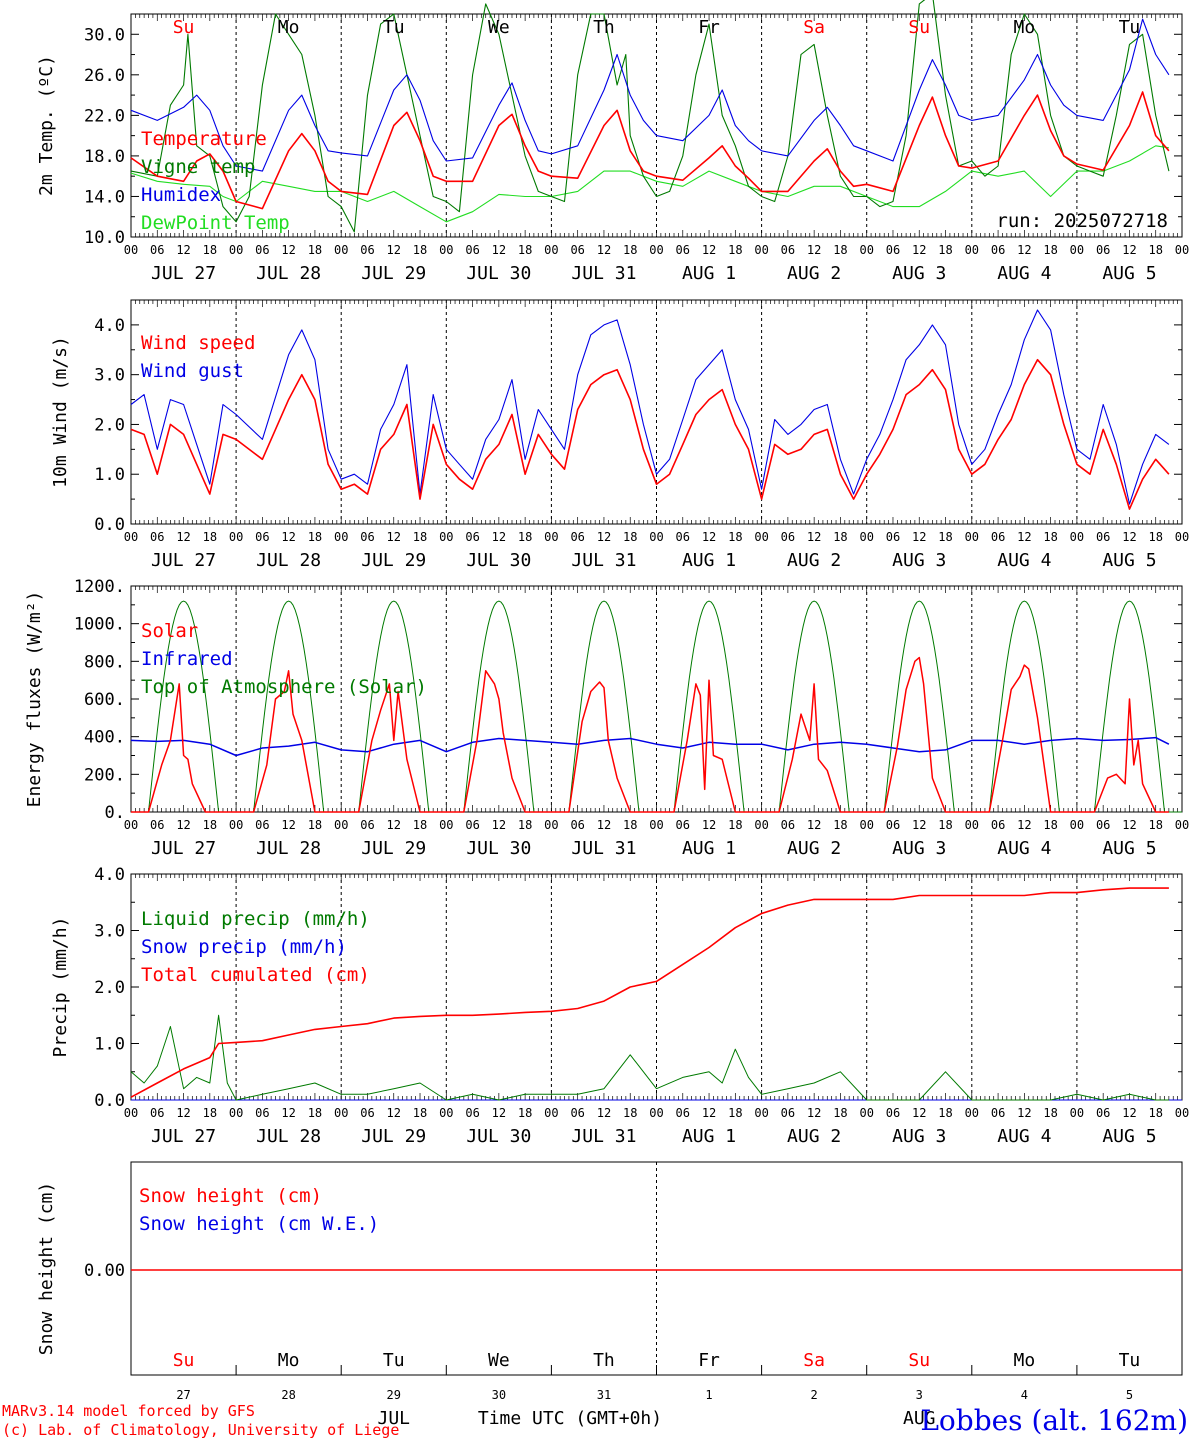  What do you see at coordinates (604, 1395) in the screenshot?
I see `day-number-label: 31` at bounding box center [604, 1395].